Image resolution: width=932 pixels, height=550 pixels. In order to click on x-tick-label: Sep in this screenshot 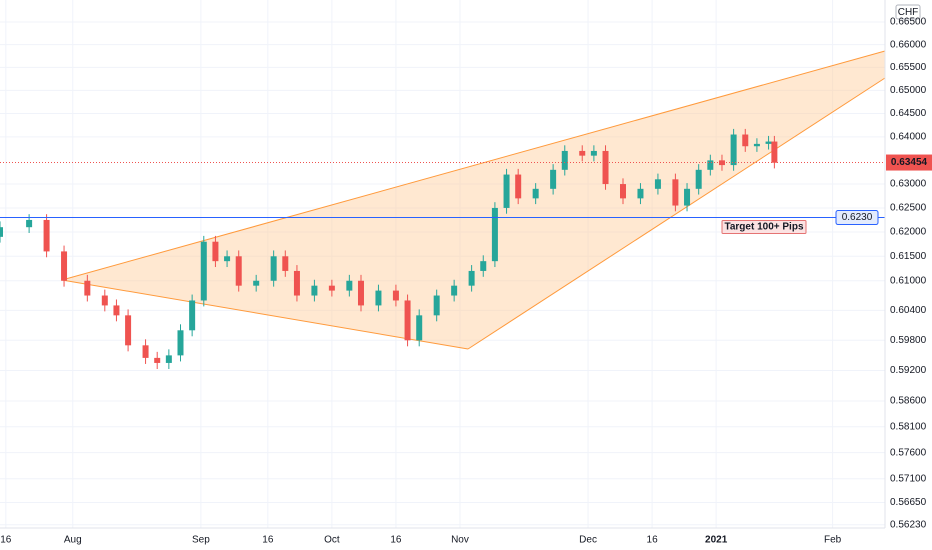, I will do `click(201, 540)`.